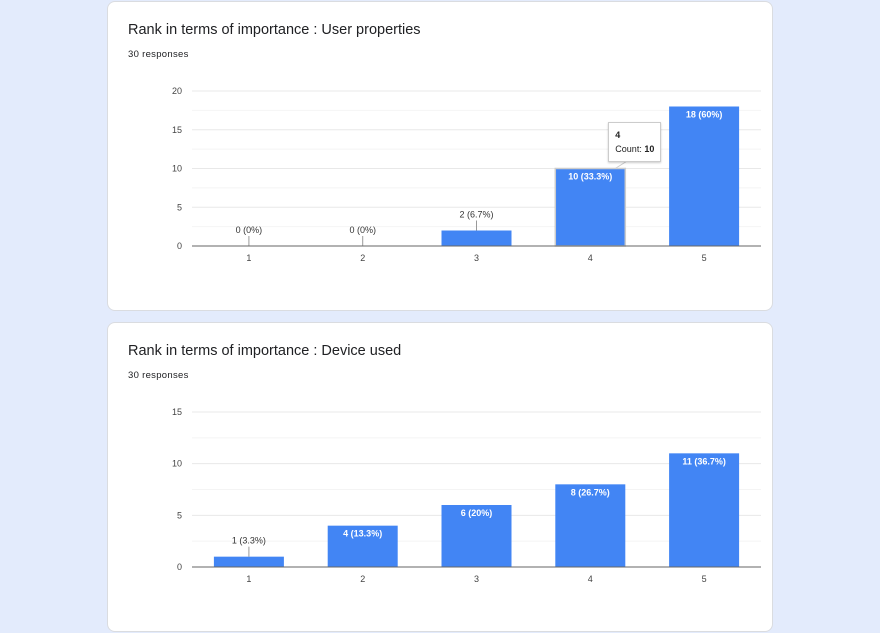 This screenshot has width=880, height=633. Describe the element at coordinates (635, 142) in the screenshot. I see `tooltip: 4 Count: 10` at that location.